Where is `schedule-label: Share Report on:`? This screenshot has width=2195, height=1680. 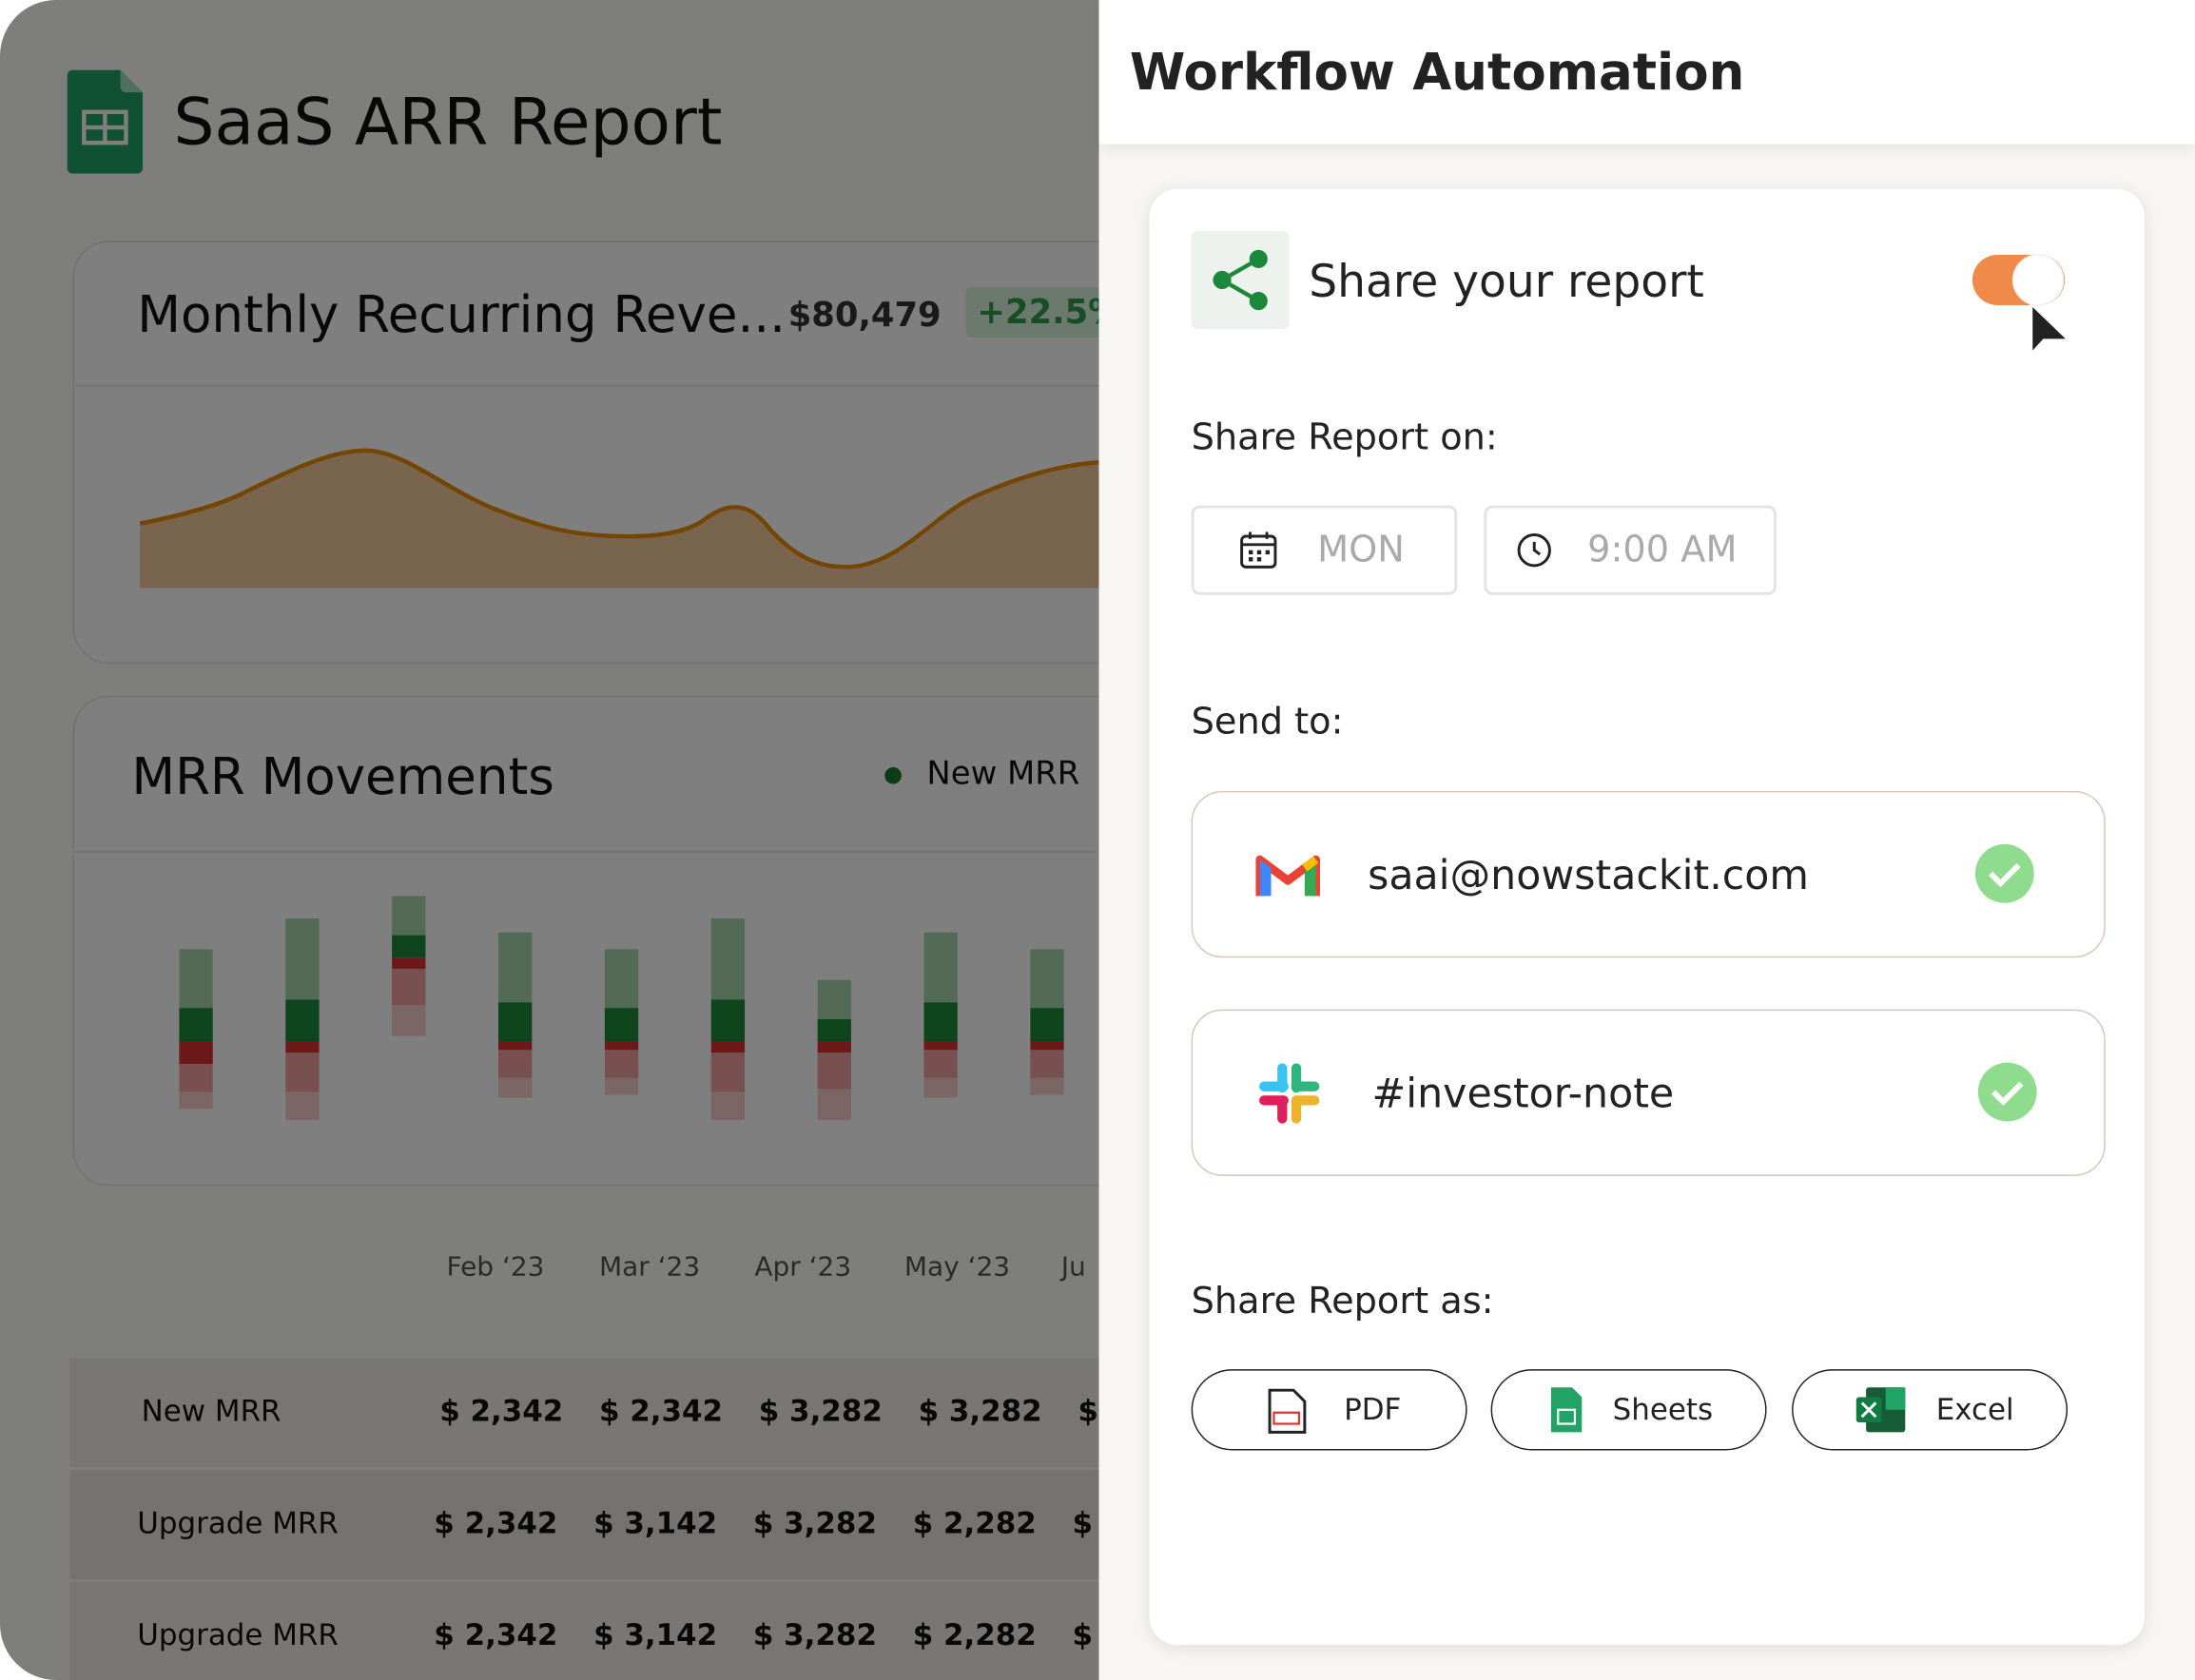 schedule-label: Share Report on: is located at coordinates (1344, 437).